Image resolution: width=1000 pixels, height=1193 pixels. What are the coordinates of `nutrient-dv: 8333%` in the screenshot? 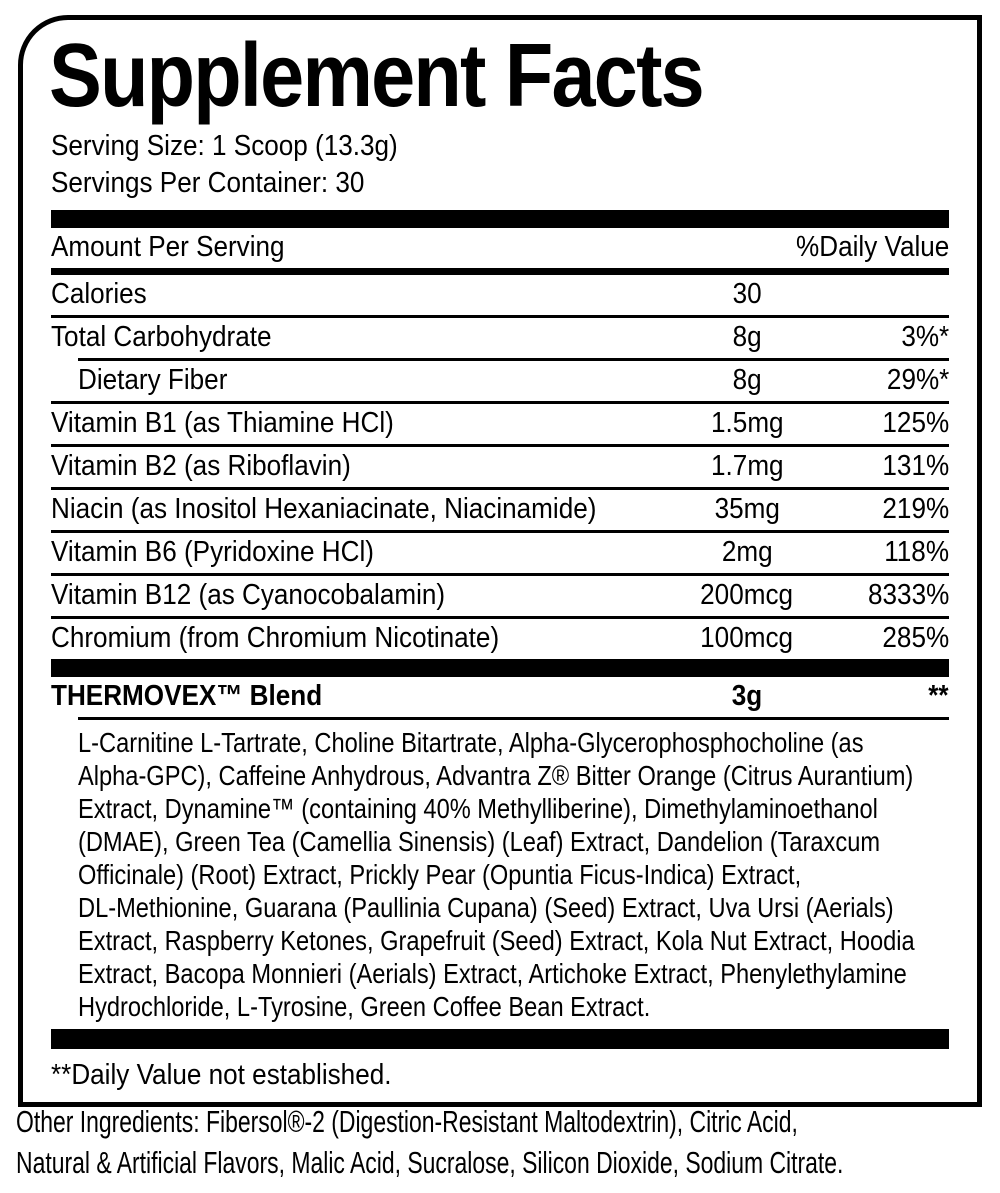 It's located at (908, 595).